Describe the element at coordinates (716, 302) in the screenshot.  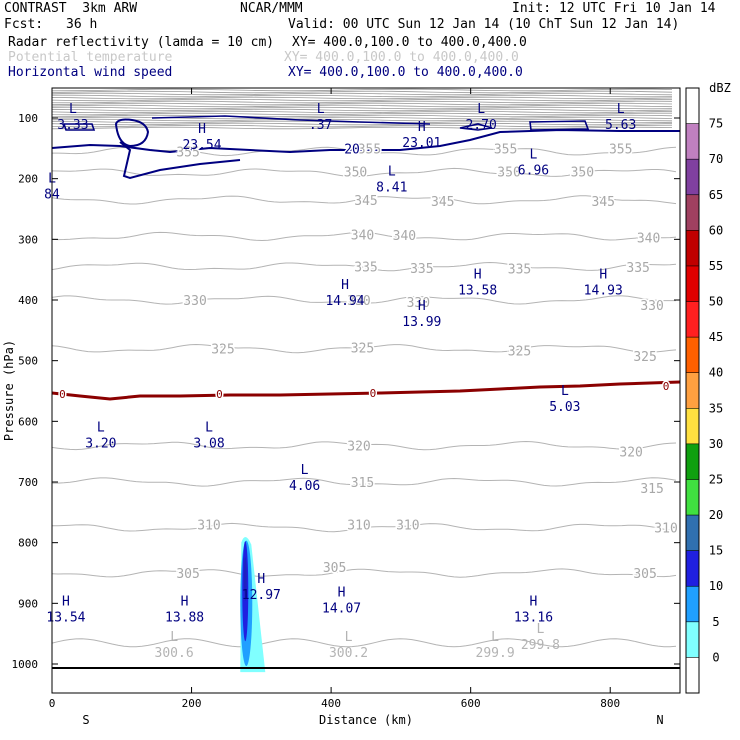
I see `colorbar-level-label: 50` at that location.